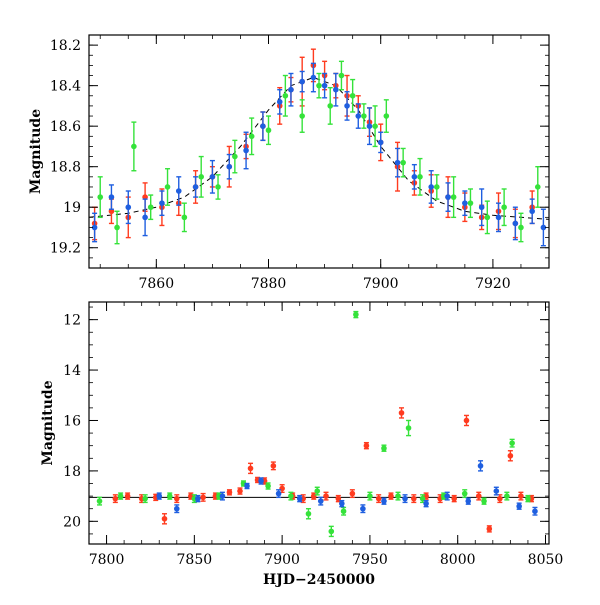  Describe the element at coordinates (269, 284) in the screenshot. I see `x-tick-label: 7880` at that location.